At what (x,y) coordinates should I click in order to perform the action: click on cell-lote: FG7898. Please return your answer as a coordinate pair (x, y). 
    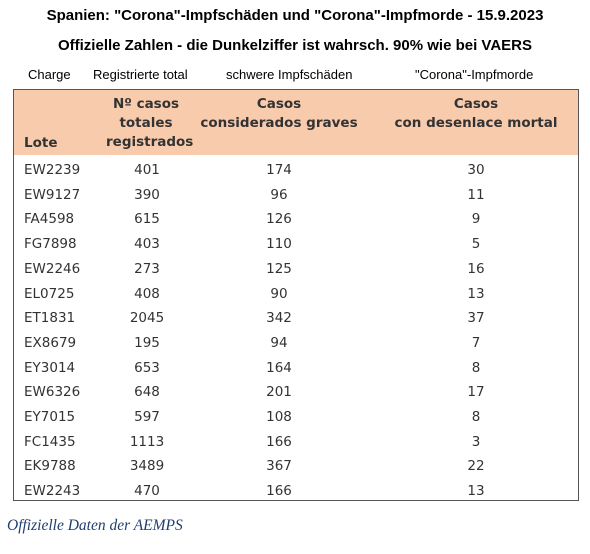
    Looking at the image, I should click on (50, 244).